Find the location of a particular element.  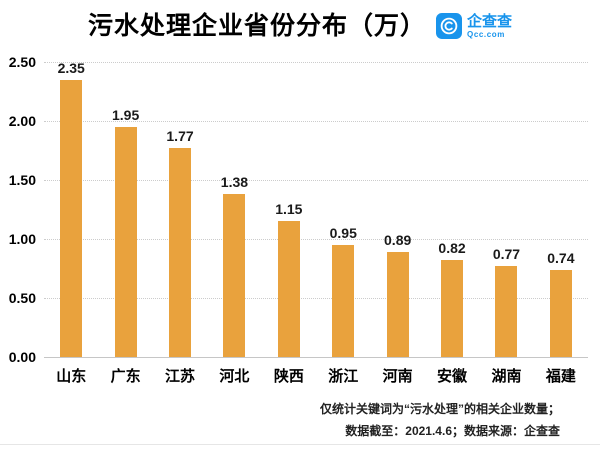

bottom-divider is located at coordinates (300, 444).